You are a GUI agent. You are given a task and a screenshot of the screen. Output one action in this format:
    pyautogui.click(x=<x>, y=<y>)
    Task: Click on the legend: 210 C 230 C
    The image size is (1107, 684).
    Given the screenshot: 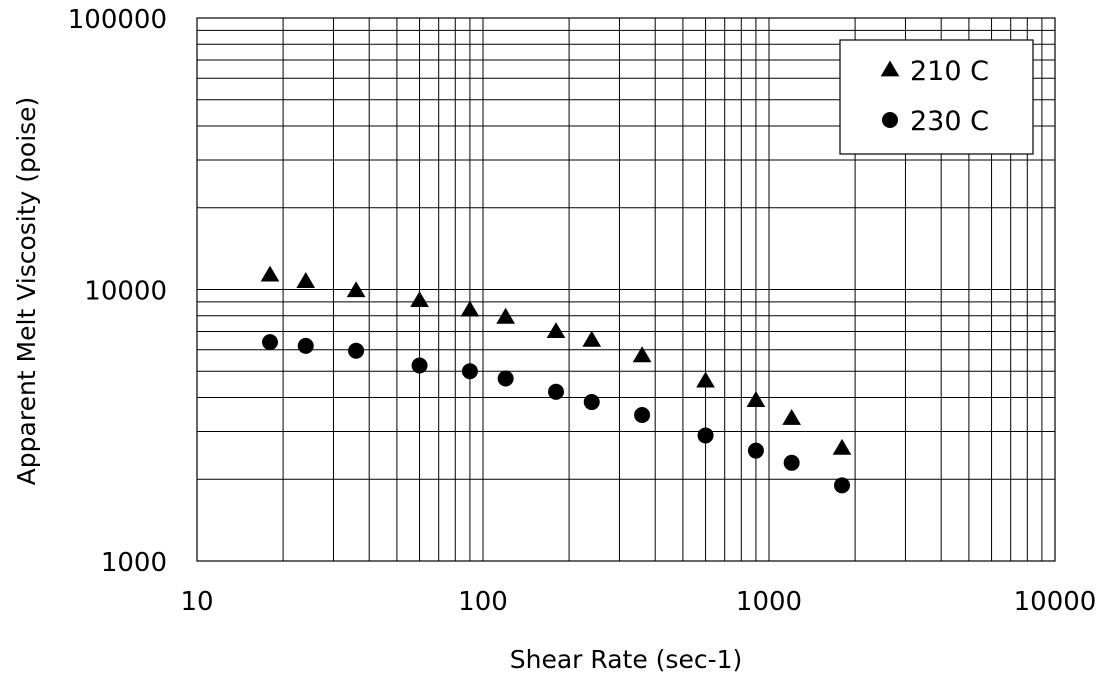 What is the action you would take?
    pyautogui.click(x=936, y=97)
    